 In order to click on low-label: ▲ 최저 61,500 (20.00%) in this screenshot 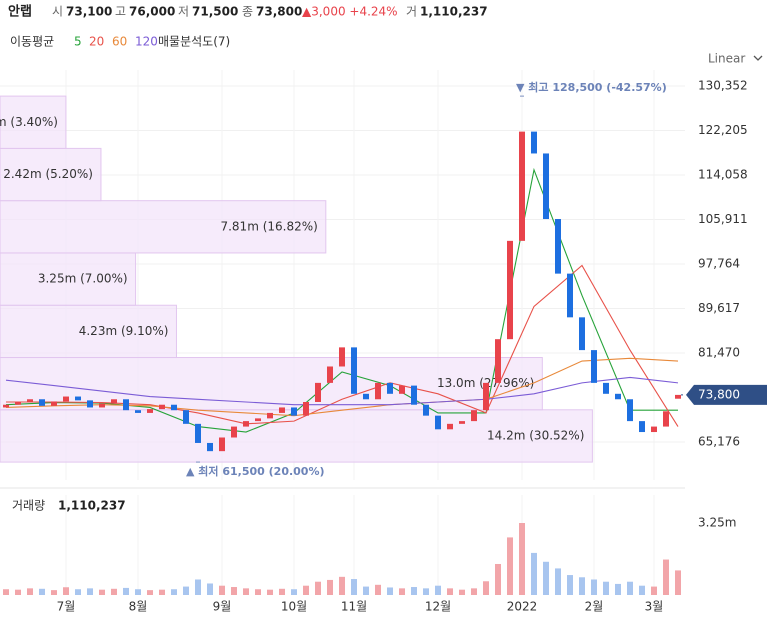, I will do `click(255, 471)`.